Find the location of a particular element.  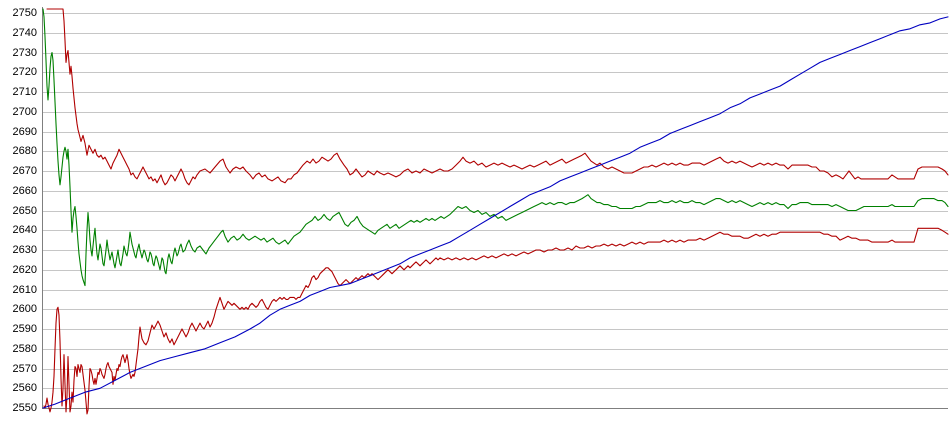

y-tick-label: 2560 is located at coordinates (24, 388).